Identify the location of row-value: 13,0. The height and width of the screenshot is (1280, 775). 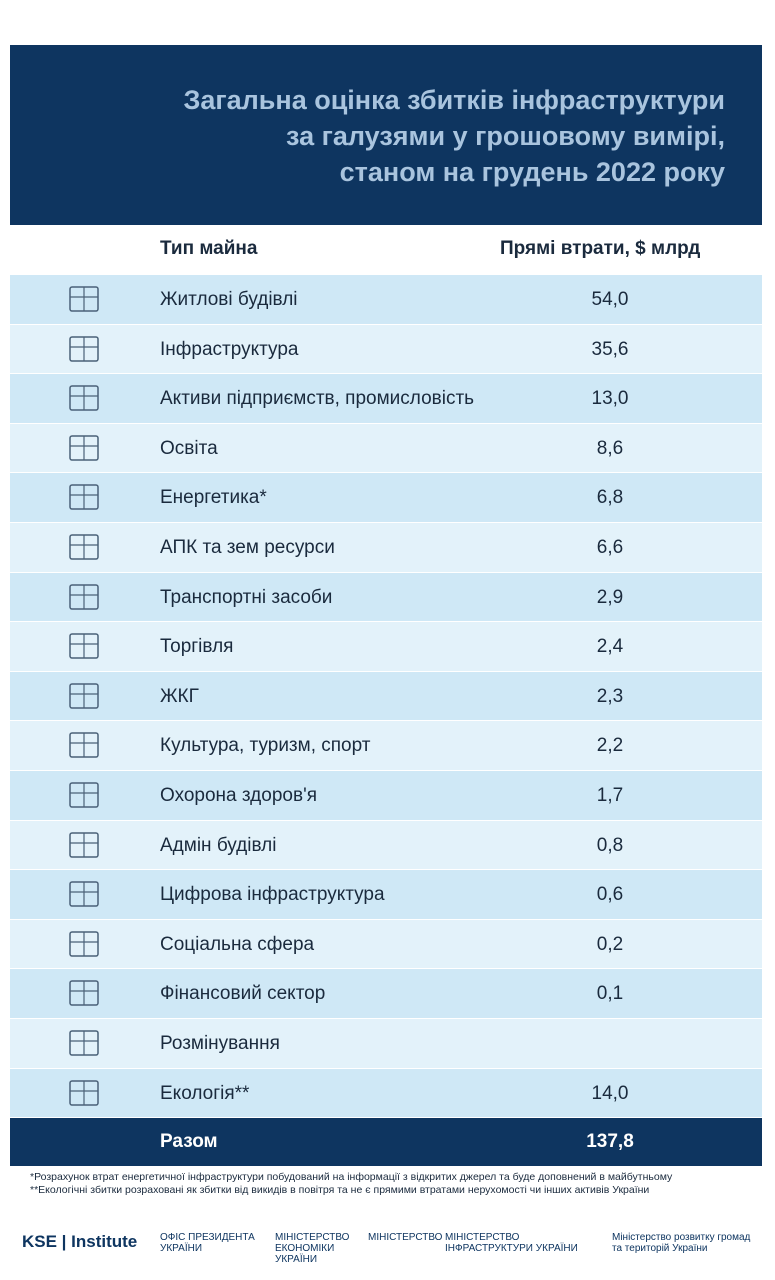
(610, 399).